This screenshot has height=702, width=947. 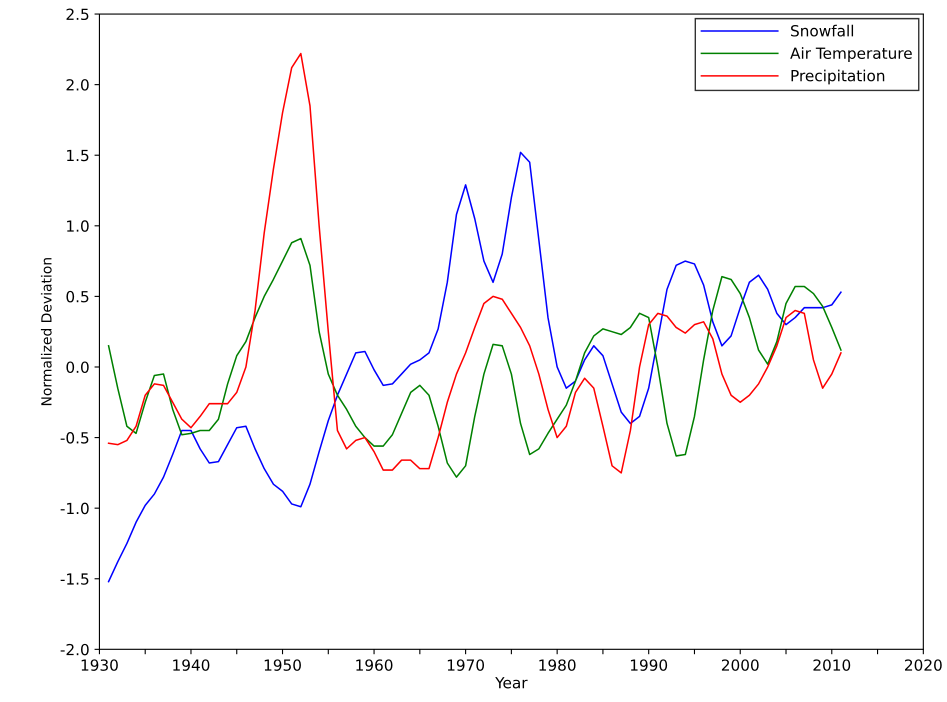 What do you see at coordinates (77, 367) in the screenshot?
I see `y-tick-label: 0.0` at bounding box center [77, 367].